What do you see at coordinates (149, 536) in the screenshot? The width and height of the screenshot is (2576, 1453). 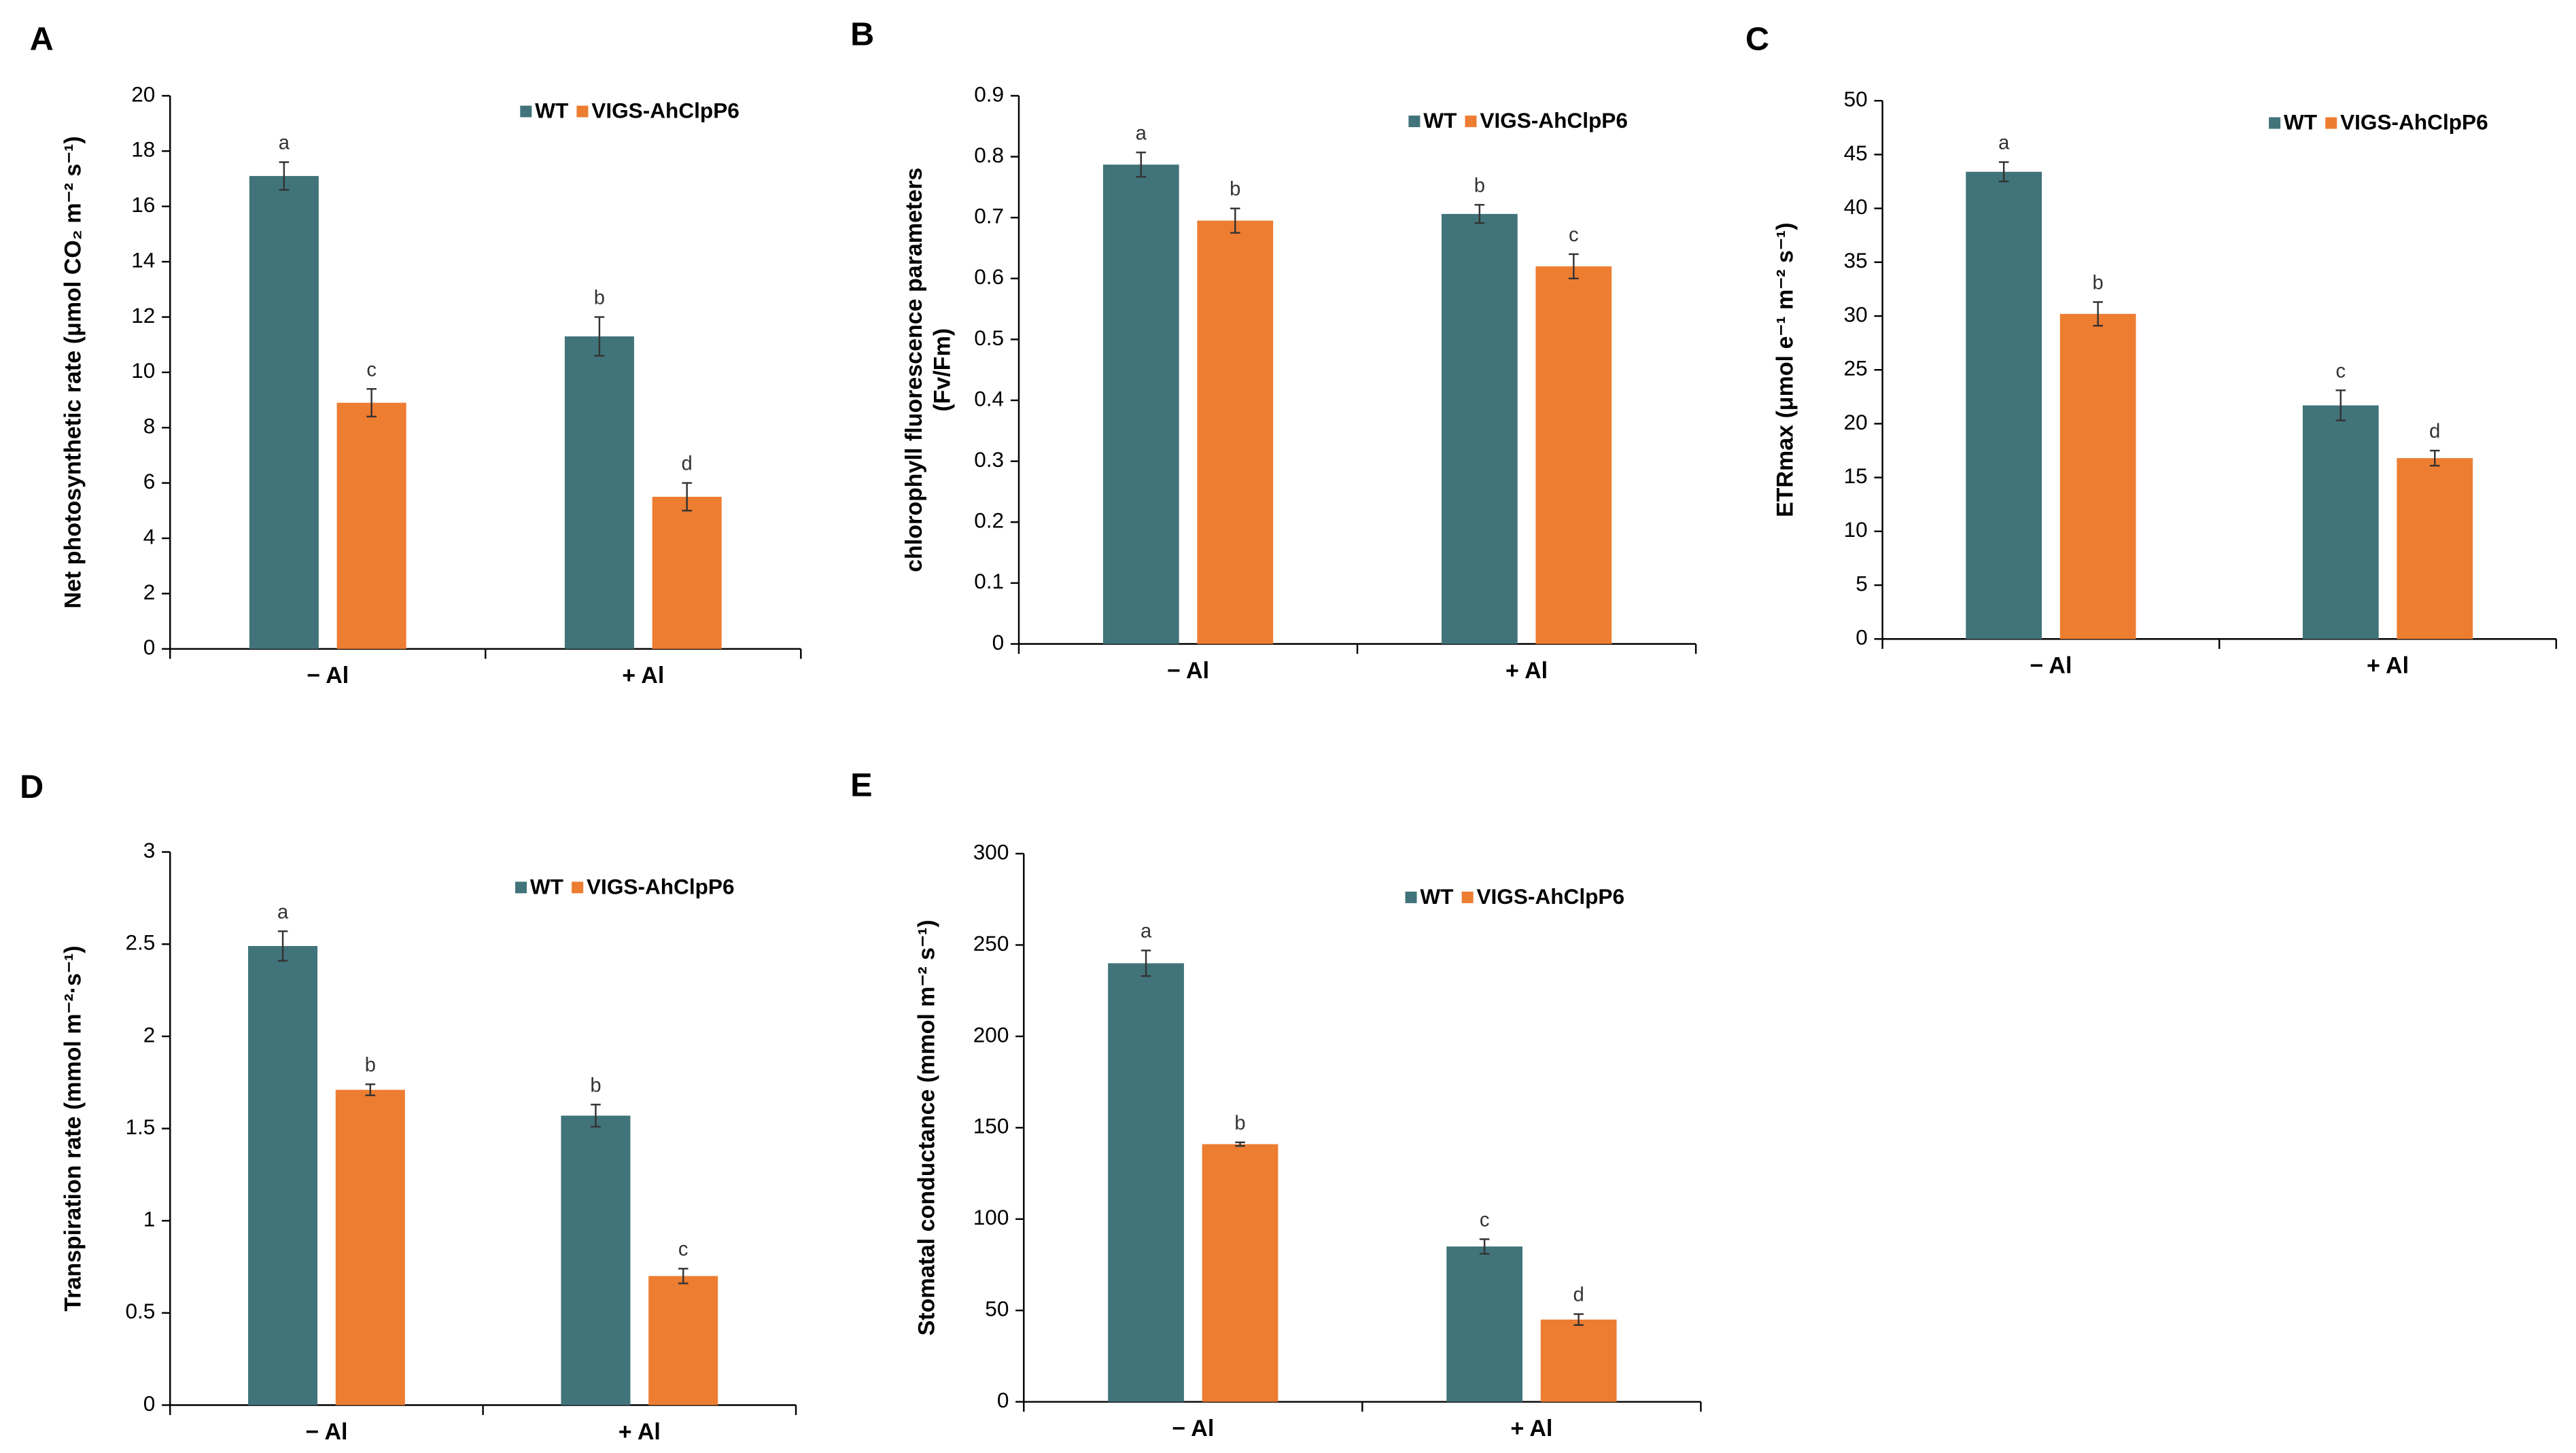 I see `y-tick-label: 4` at bounding box center [149, 536].